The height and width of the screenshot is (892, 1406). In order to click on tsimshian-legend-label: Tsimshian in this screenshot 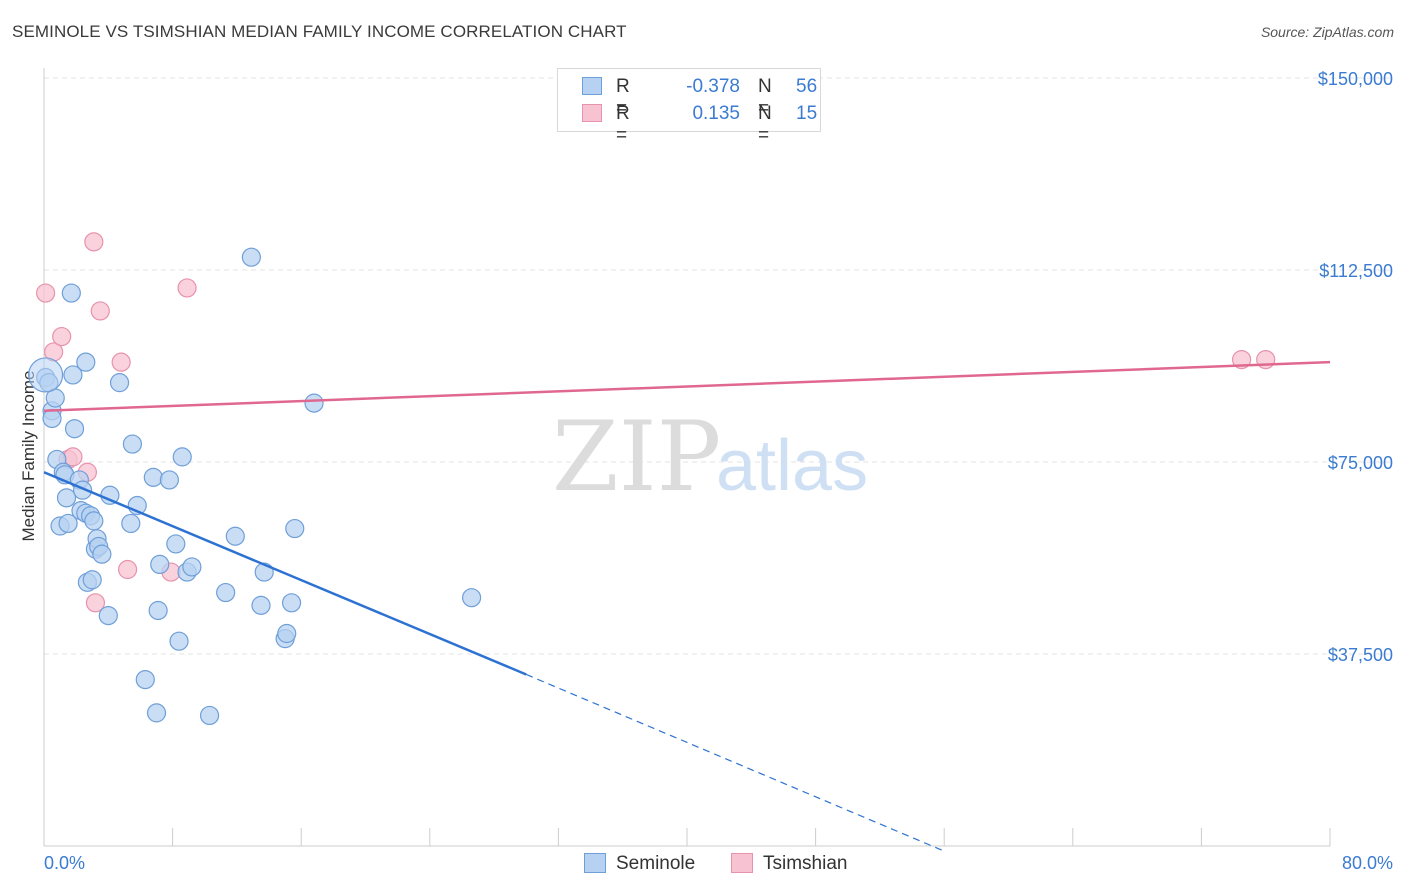, I will do `click(805, 863)`.